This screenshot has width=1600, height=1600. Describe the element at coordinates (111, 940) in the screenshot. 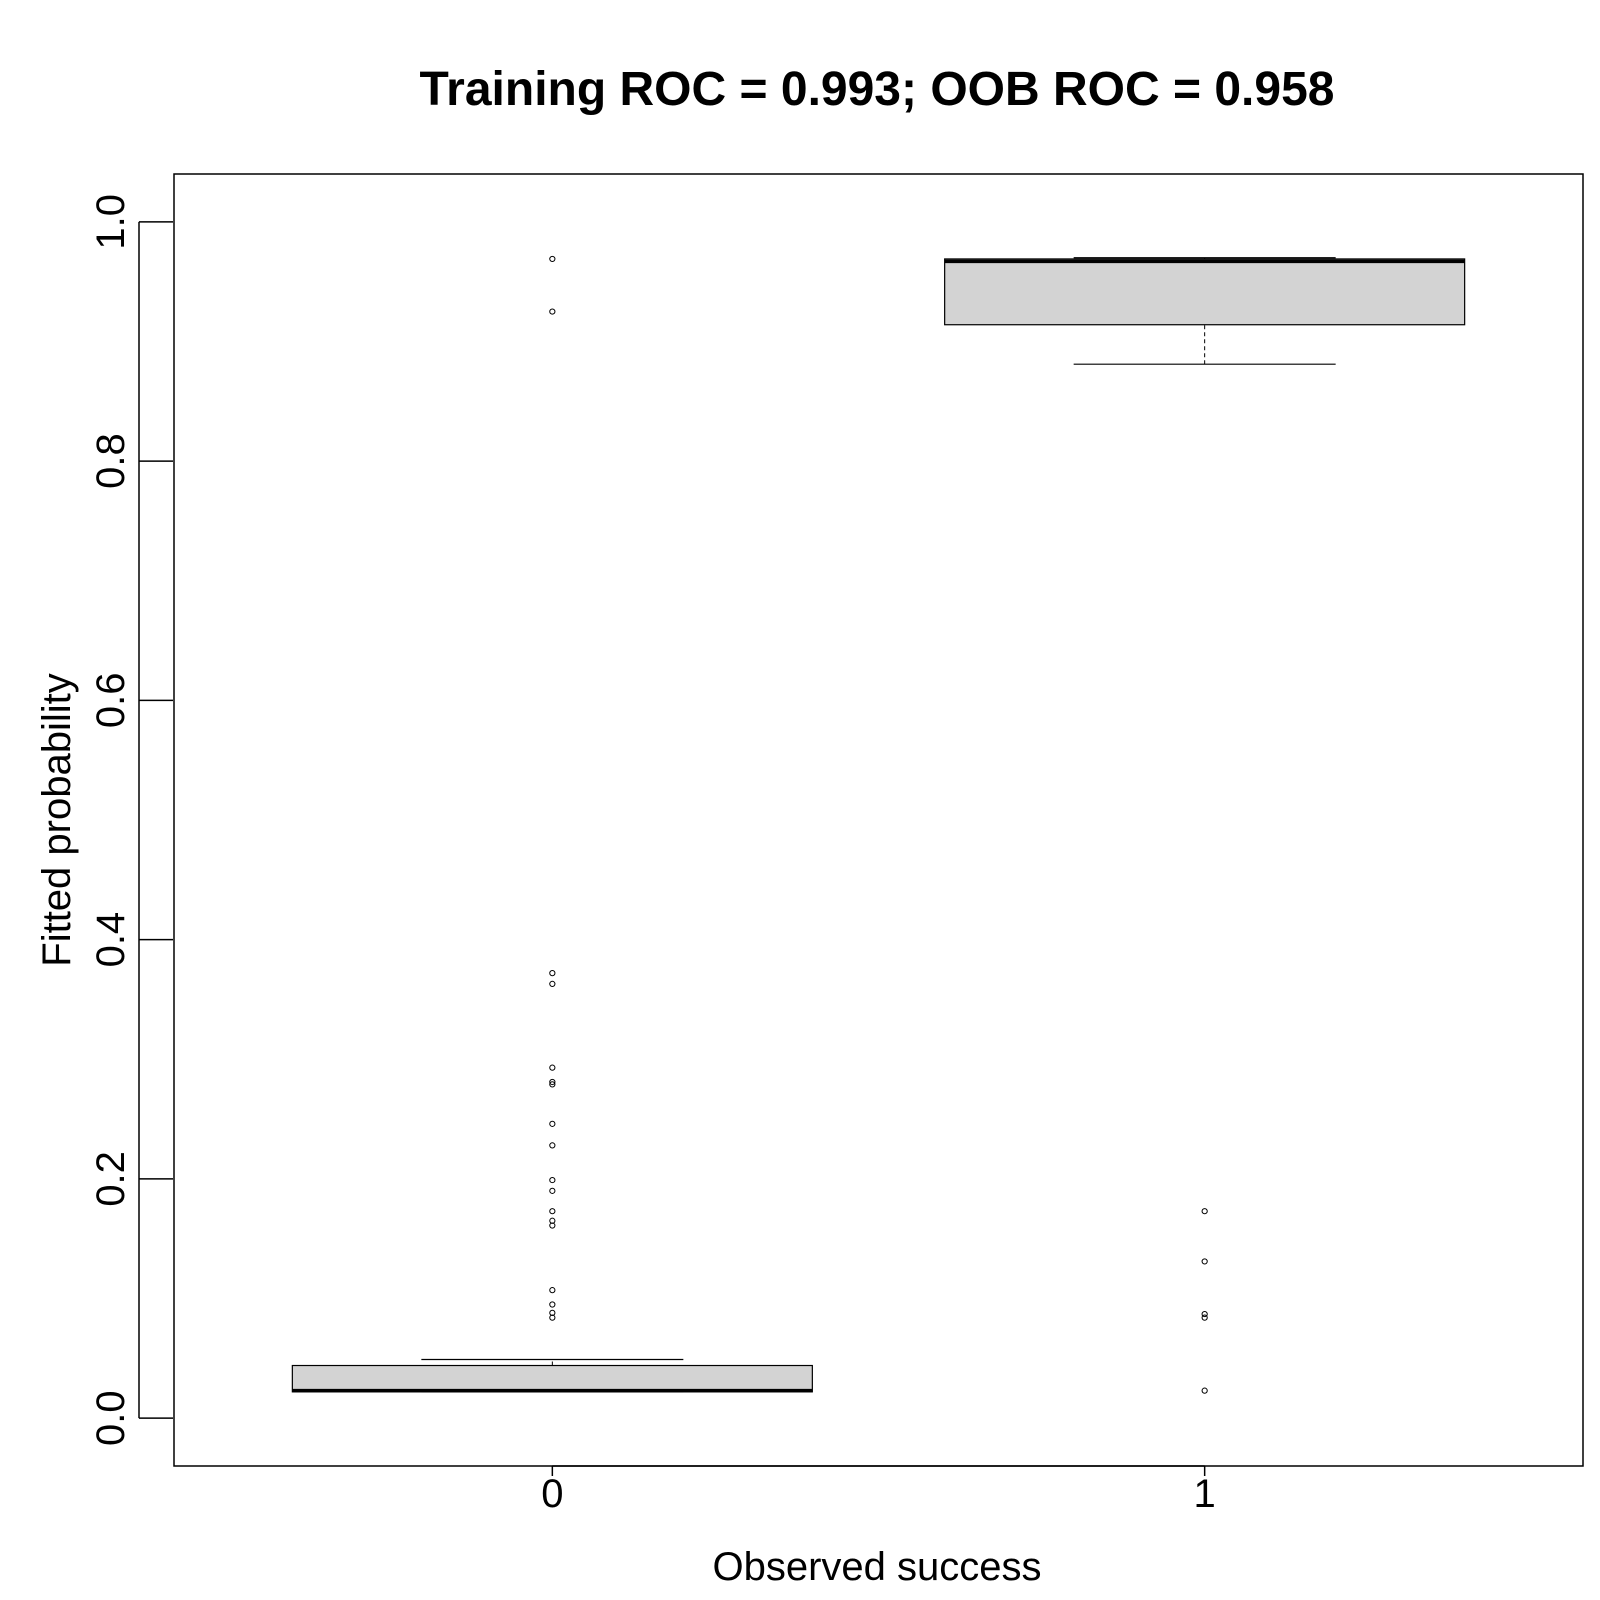

I see `y-tick-label: 0.4` at that location.